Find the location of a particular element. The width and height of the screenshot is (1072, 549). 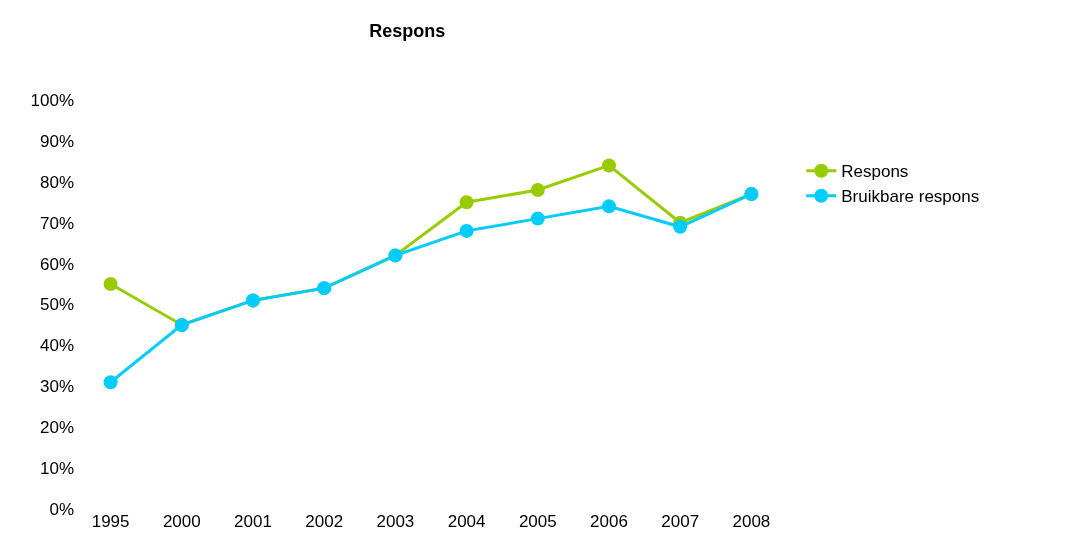

y-tick-label: 20% is located at coordinates (56, 428).